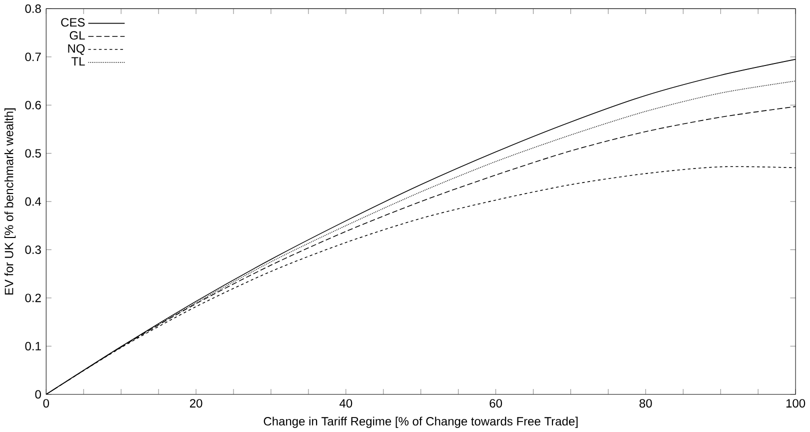  What do you see at coordinates (33, 105) in the screenshot?
I see `y-tick-label: 0.6` at bounding box center [33, 105].